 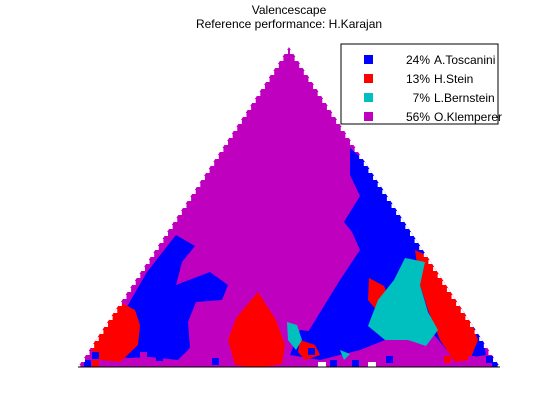 I want to click on legend-item: 24% A.Toscanini, so click(x=429, y=60).